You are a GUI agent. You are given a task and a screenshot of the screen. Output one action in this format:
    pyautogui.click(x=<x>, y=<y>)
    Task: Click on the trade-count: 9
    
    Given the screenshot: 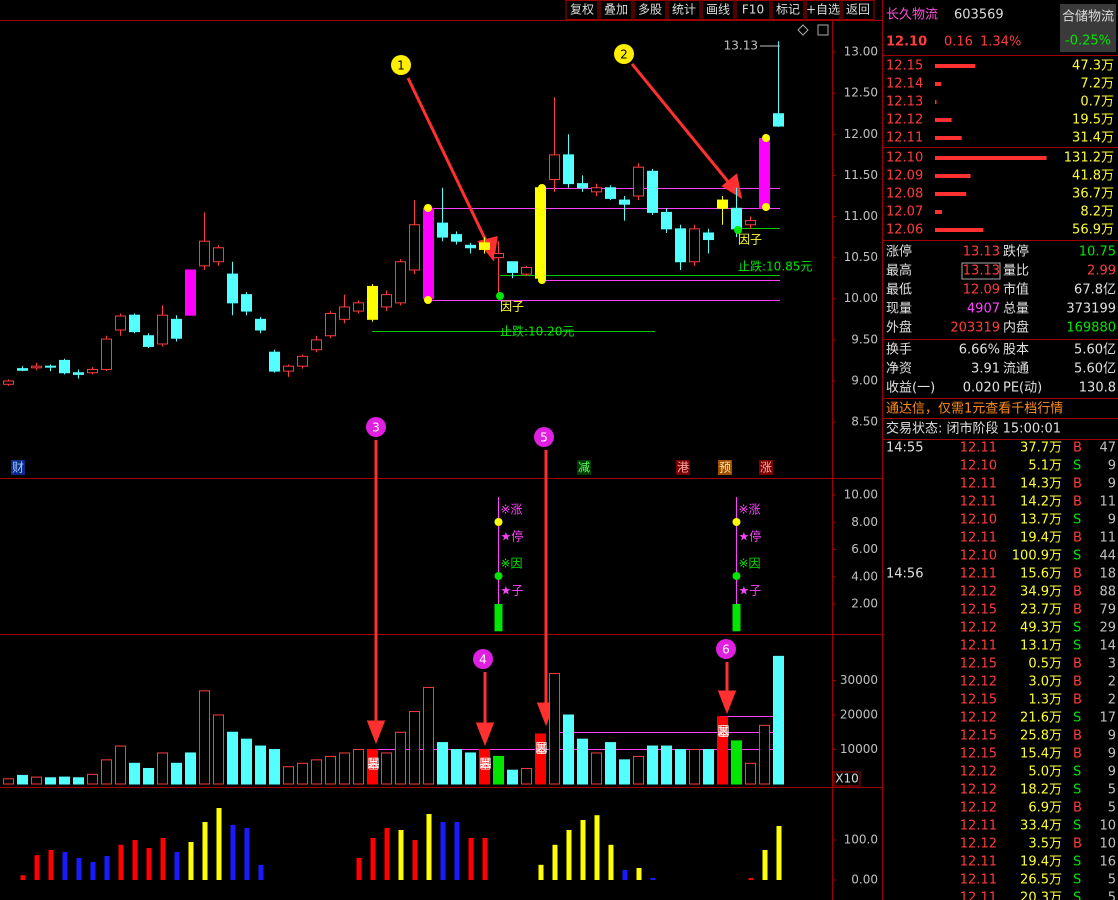 What is the action you would take?
    pyautogui.click(x=1112, y=466)
    